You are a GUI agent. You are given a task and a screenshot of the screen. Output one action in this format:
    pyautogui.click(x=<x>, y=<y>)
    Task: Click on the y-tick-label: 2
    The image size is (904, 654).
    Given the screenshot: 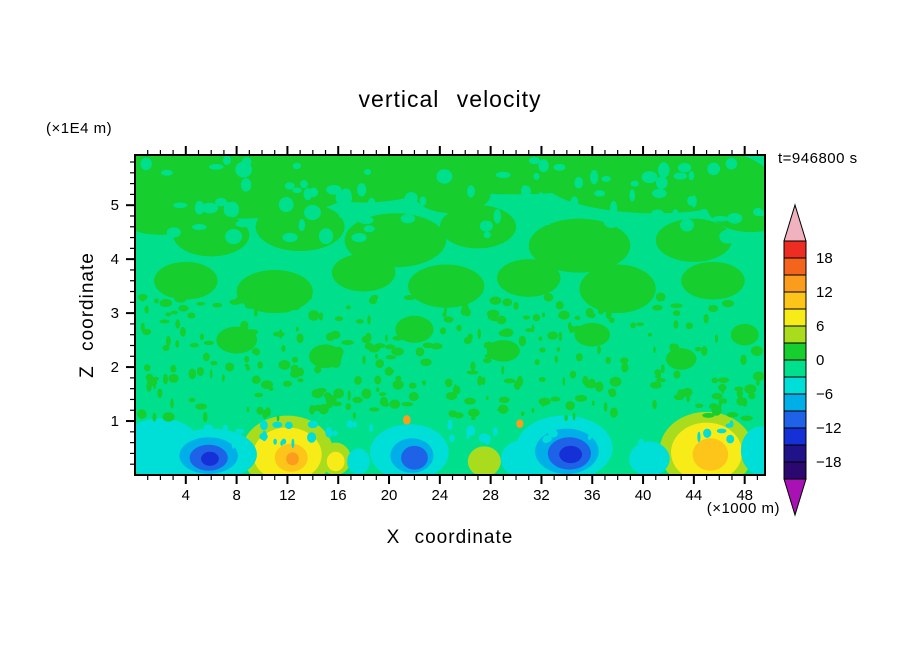 What is the action you would take?
    pyautogui.click(x=115, y=367)
    